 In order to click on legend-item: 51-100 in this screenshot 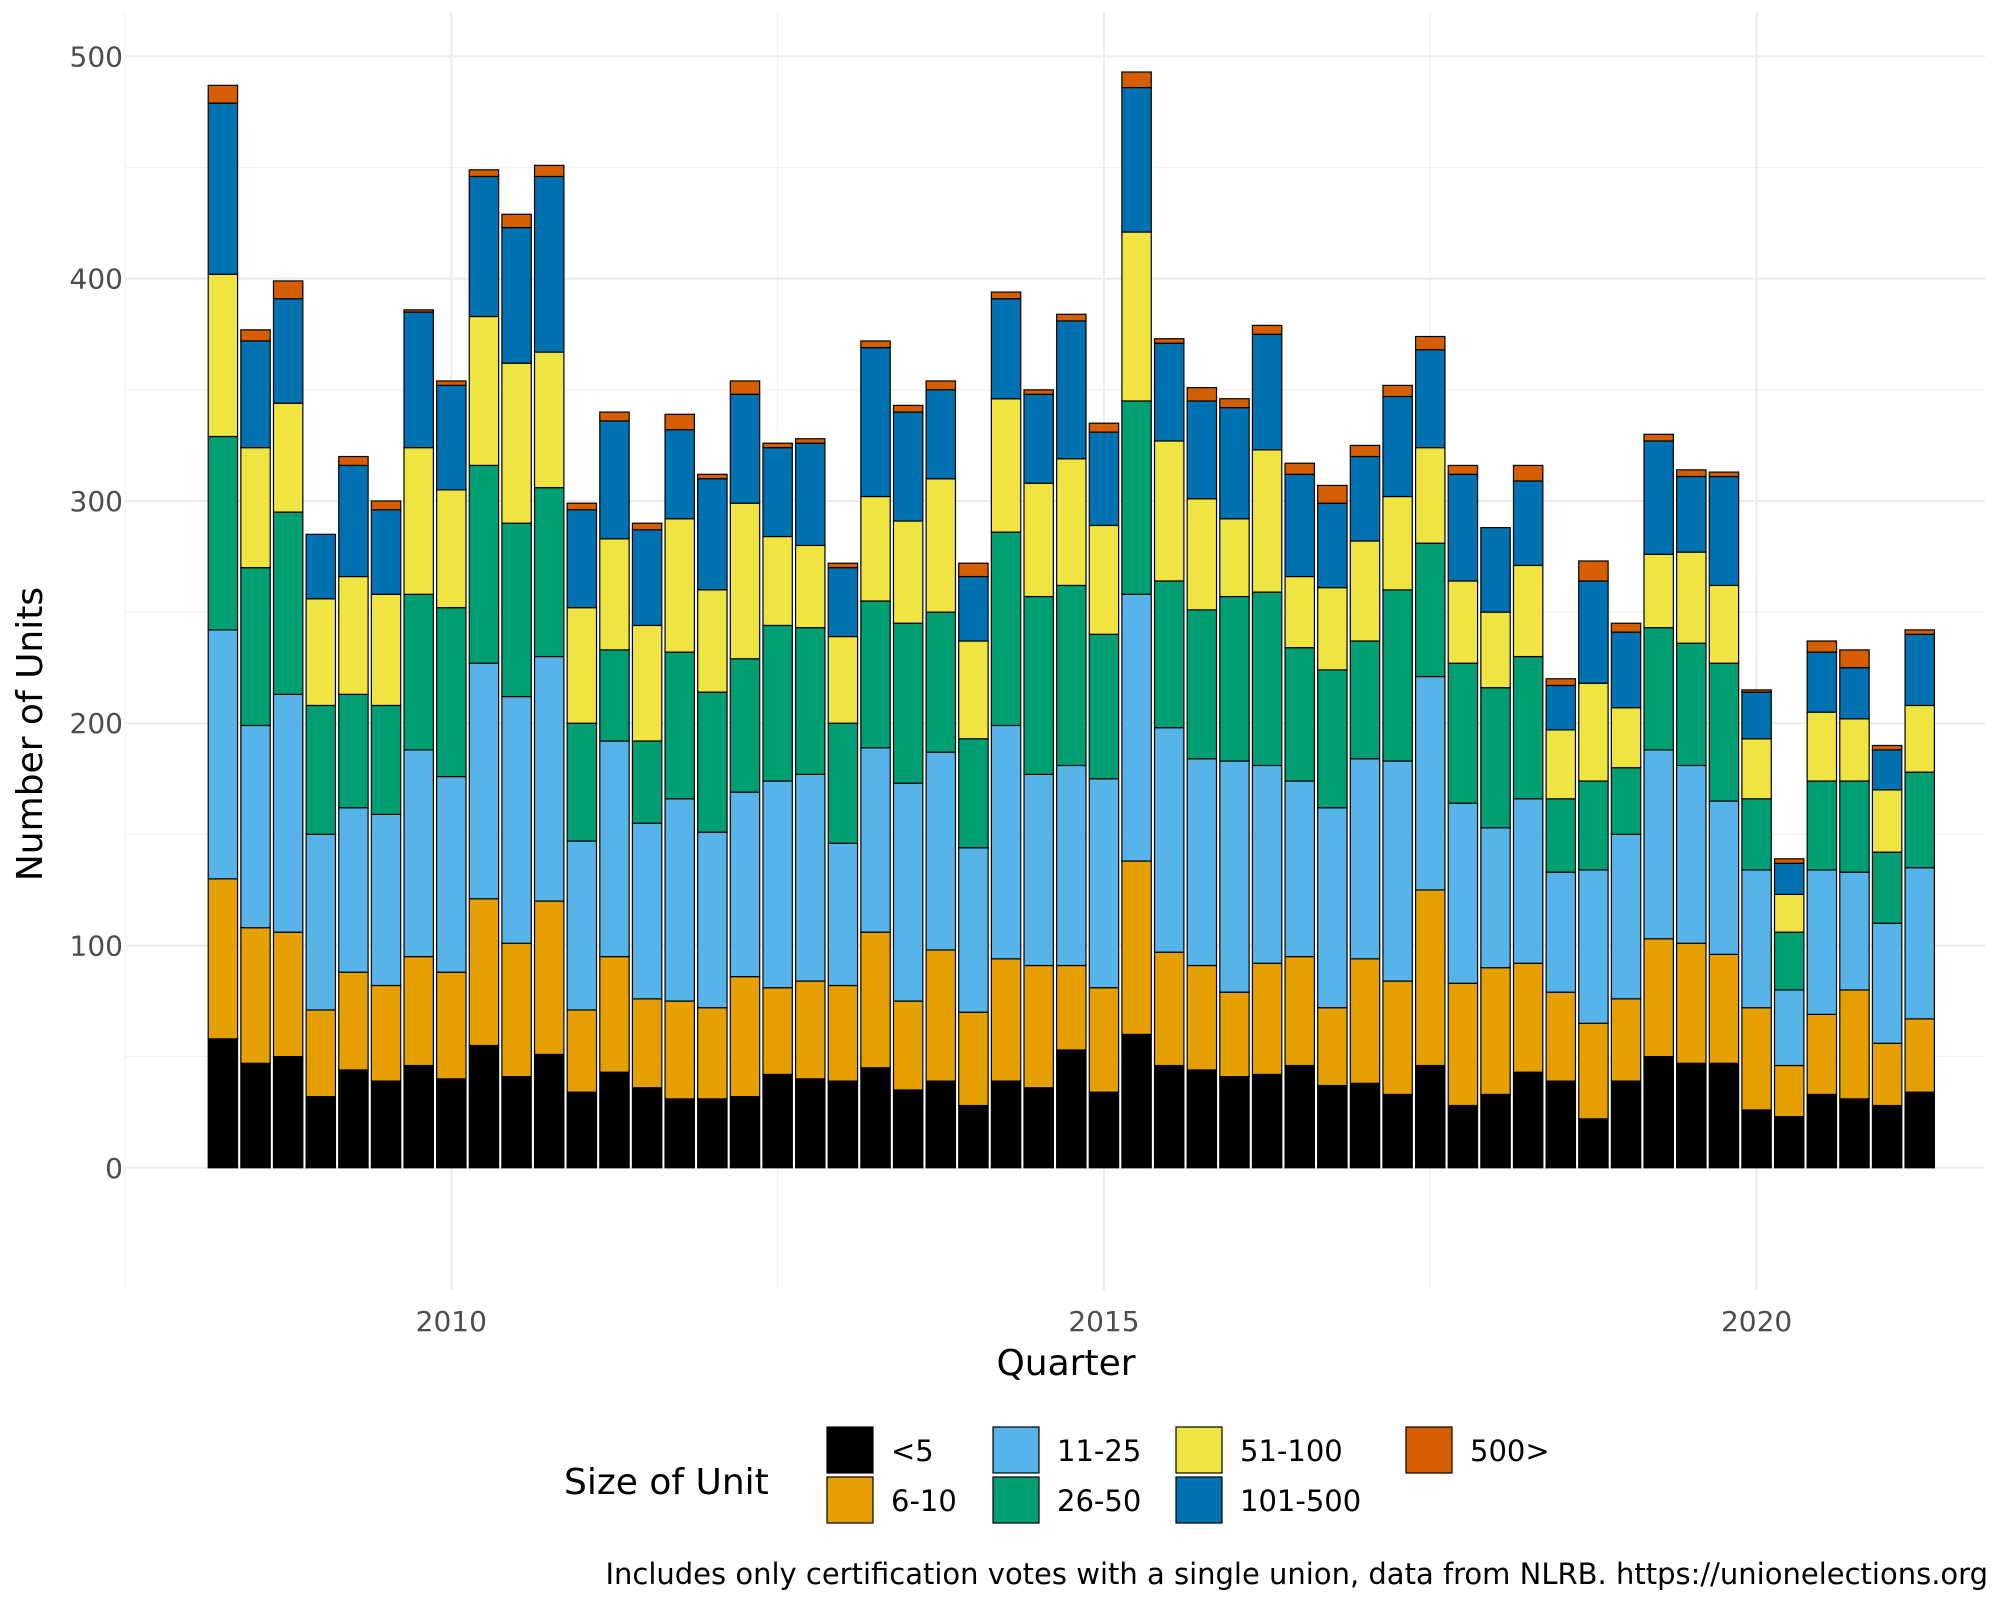, I will do `click(1259, 1450)`.